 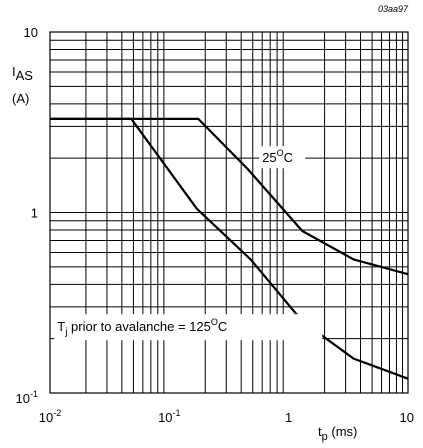 I want to click on x-tick-label: 10⁻¹, so click(x=169, y=416).